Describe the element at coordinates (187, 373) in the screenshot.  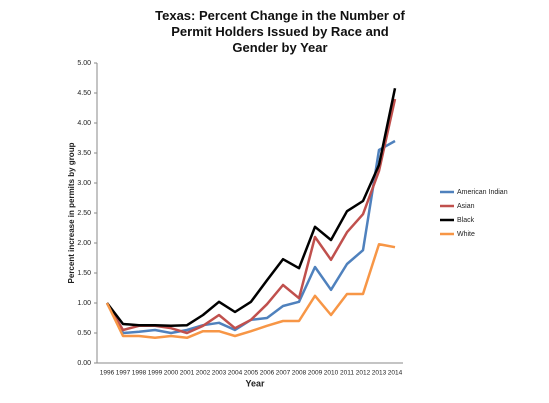
I see `x-tick-label: 2001` at that location.